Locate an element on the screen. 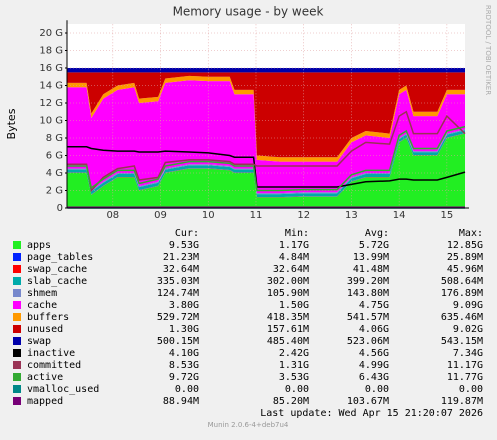  legend-stat: 1.30G is located at coordinates (184, 329).